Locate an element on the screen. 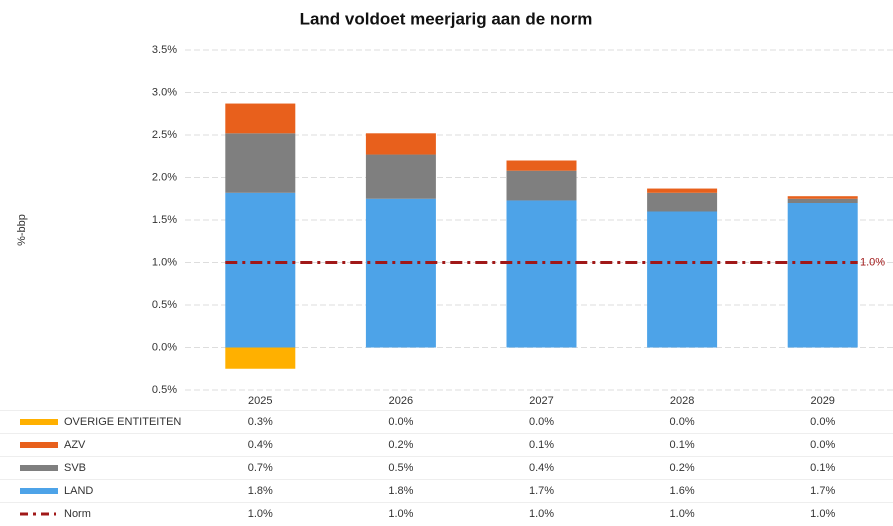 The height and width of the screenshot is (526, 893). legend-label: Norm is located at coordinates (77, 514).